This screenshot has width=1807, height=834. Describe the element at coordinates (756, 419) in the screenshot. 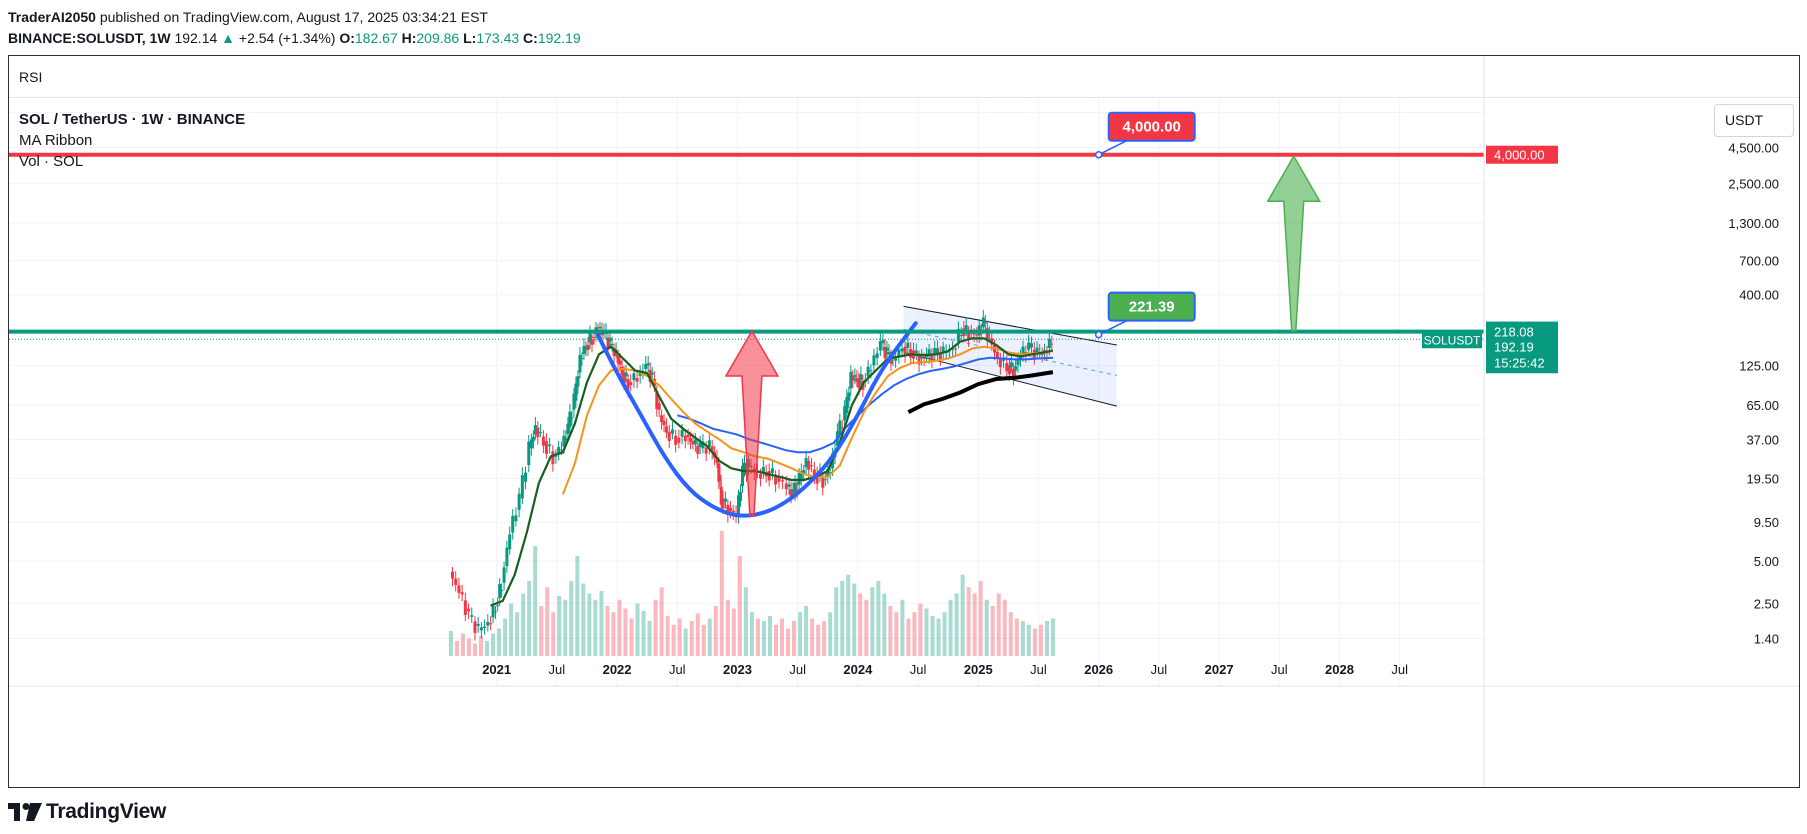

I see `cup-pattern-curve` at that location.